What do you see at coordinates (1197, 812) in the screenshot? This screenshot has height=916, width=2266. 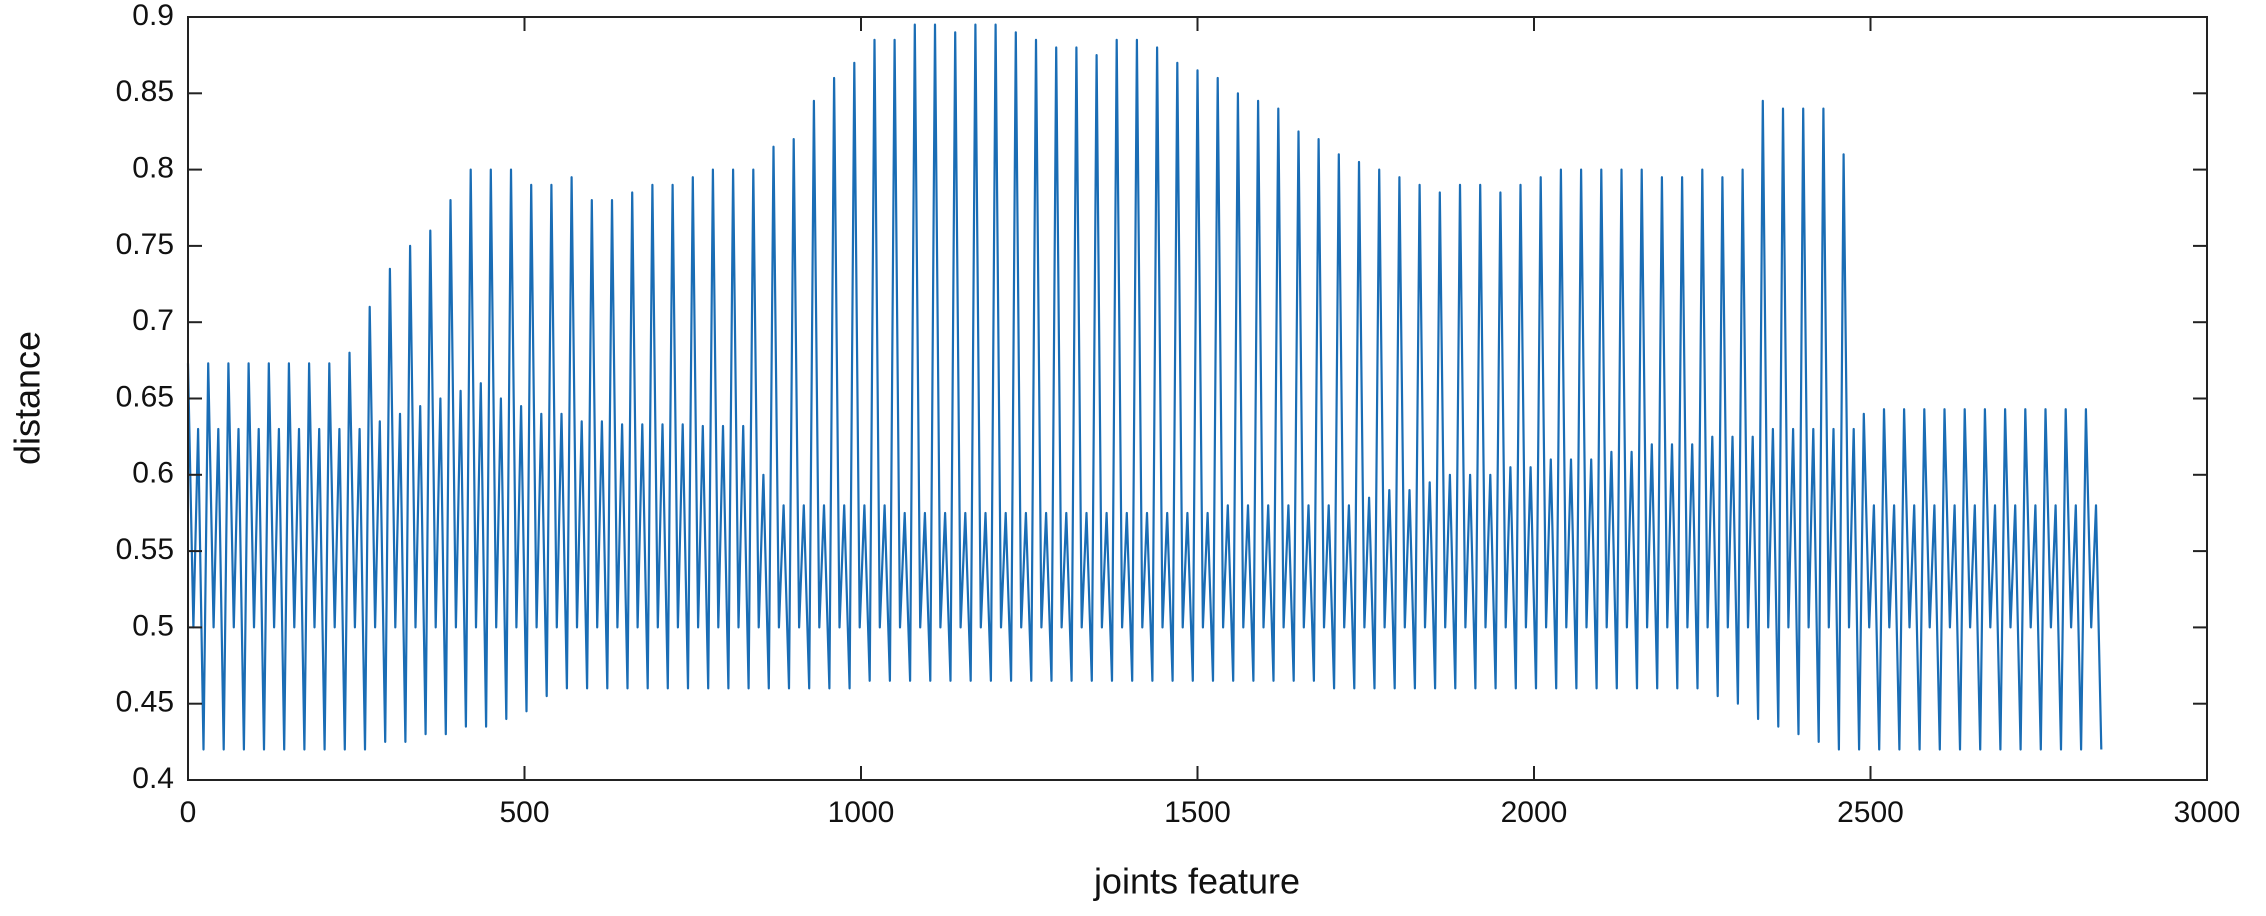 I see `x-tick-label: 1500` at bounding box center [1197, 812].